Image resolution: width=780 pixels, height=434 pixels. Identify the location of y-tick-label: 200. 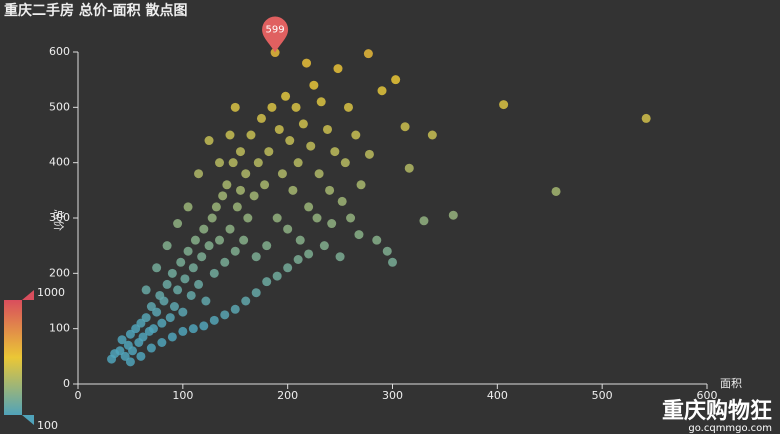
(59, 272).